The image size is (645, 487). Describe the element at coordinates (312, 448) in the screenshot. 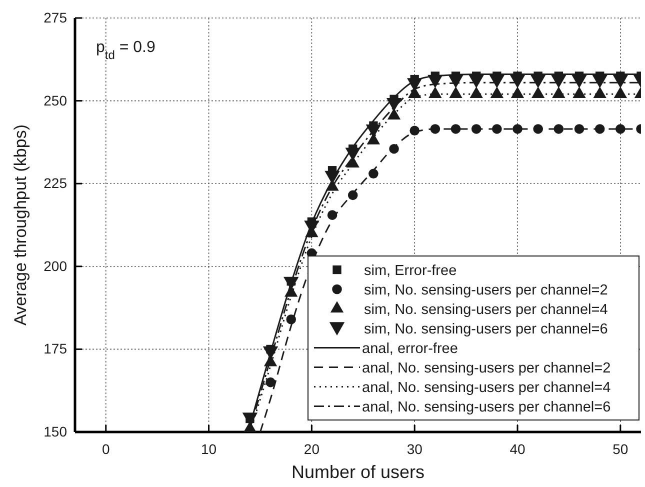

I see `x-tick-label: 20` at that location.